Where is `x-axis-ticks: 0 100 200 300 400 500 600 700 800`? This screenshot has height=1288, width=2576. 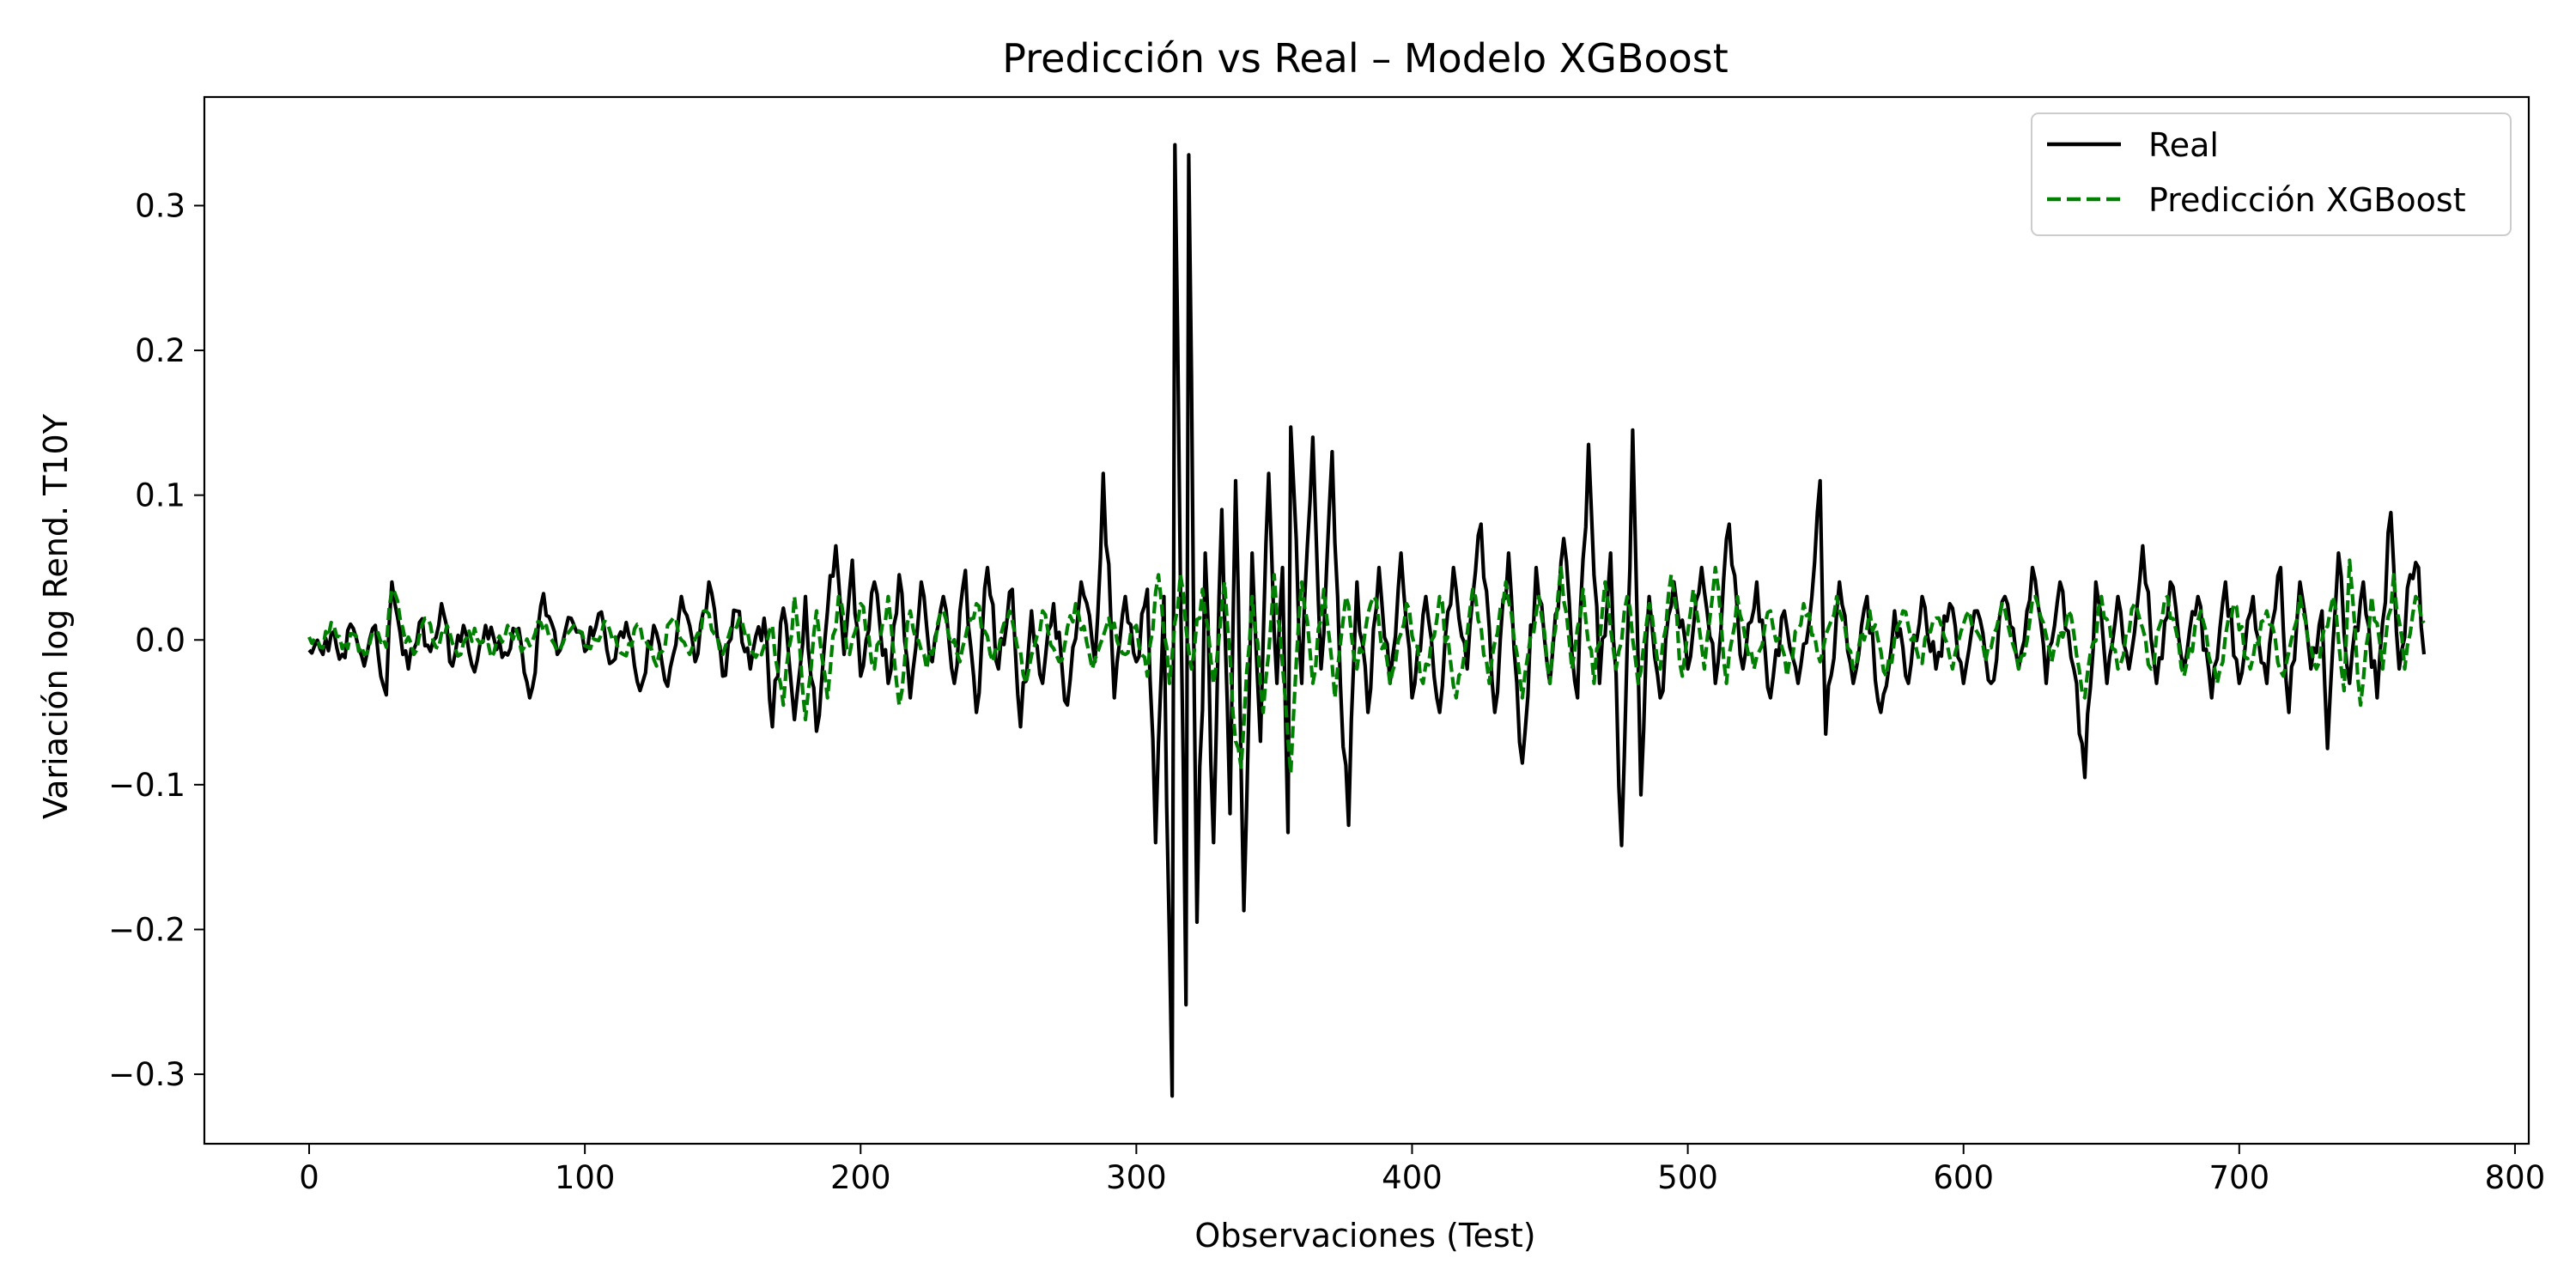 x-axis-ticks: 0 100 200 300 400 500 600 700 800 is located at coordinates (1422, 1170).